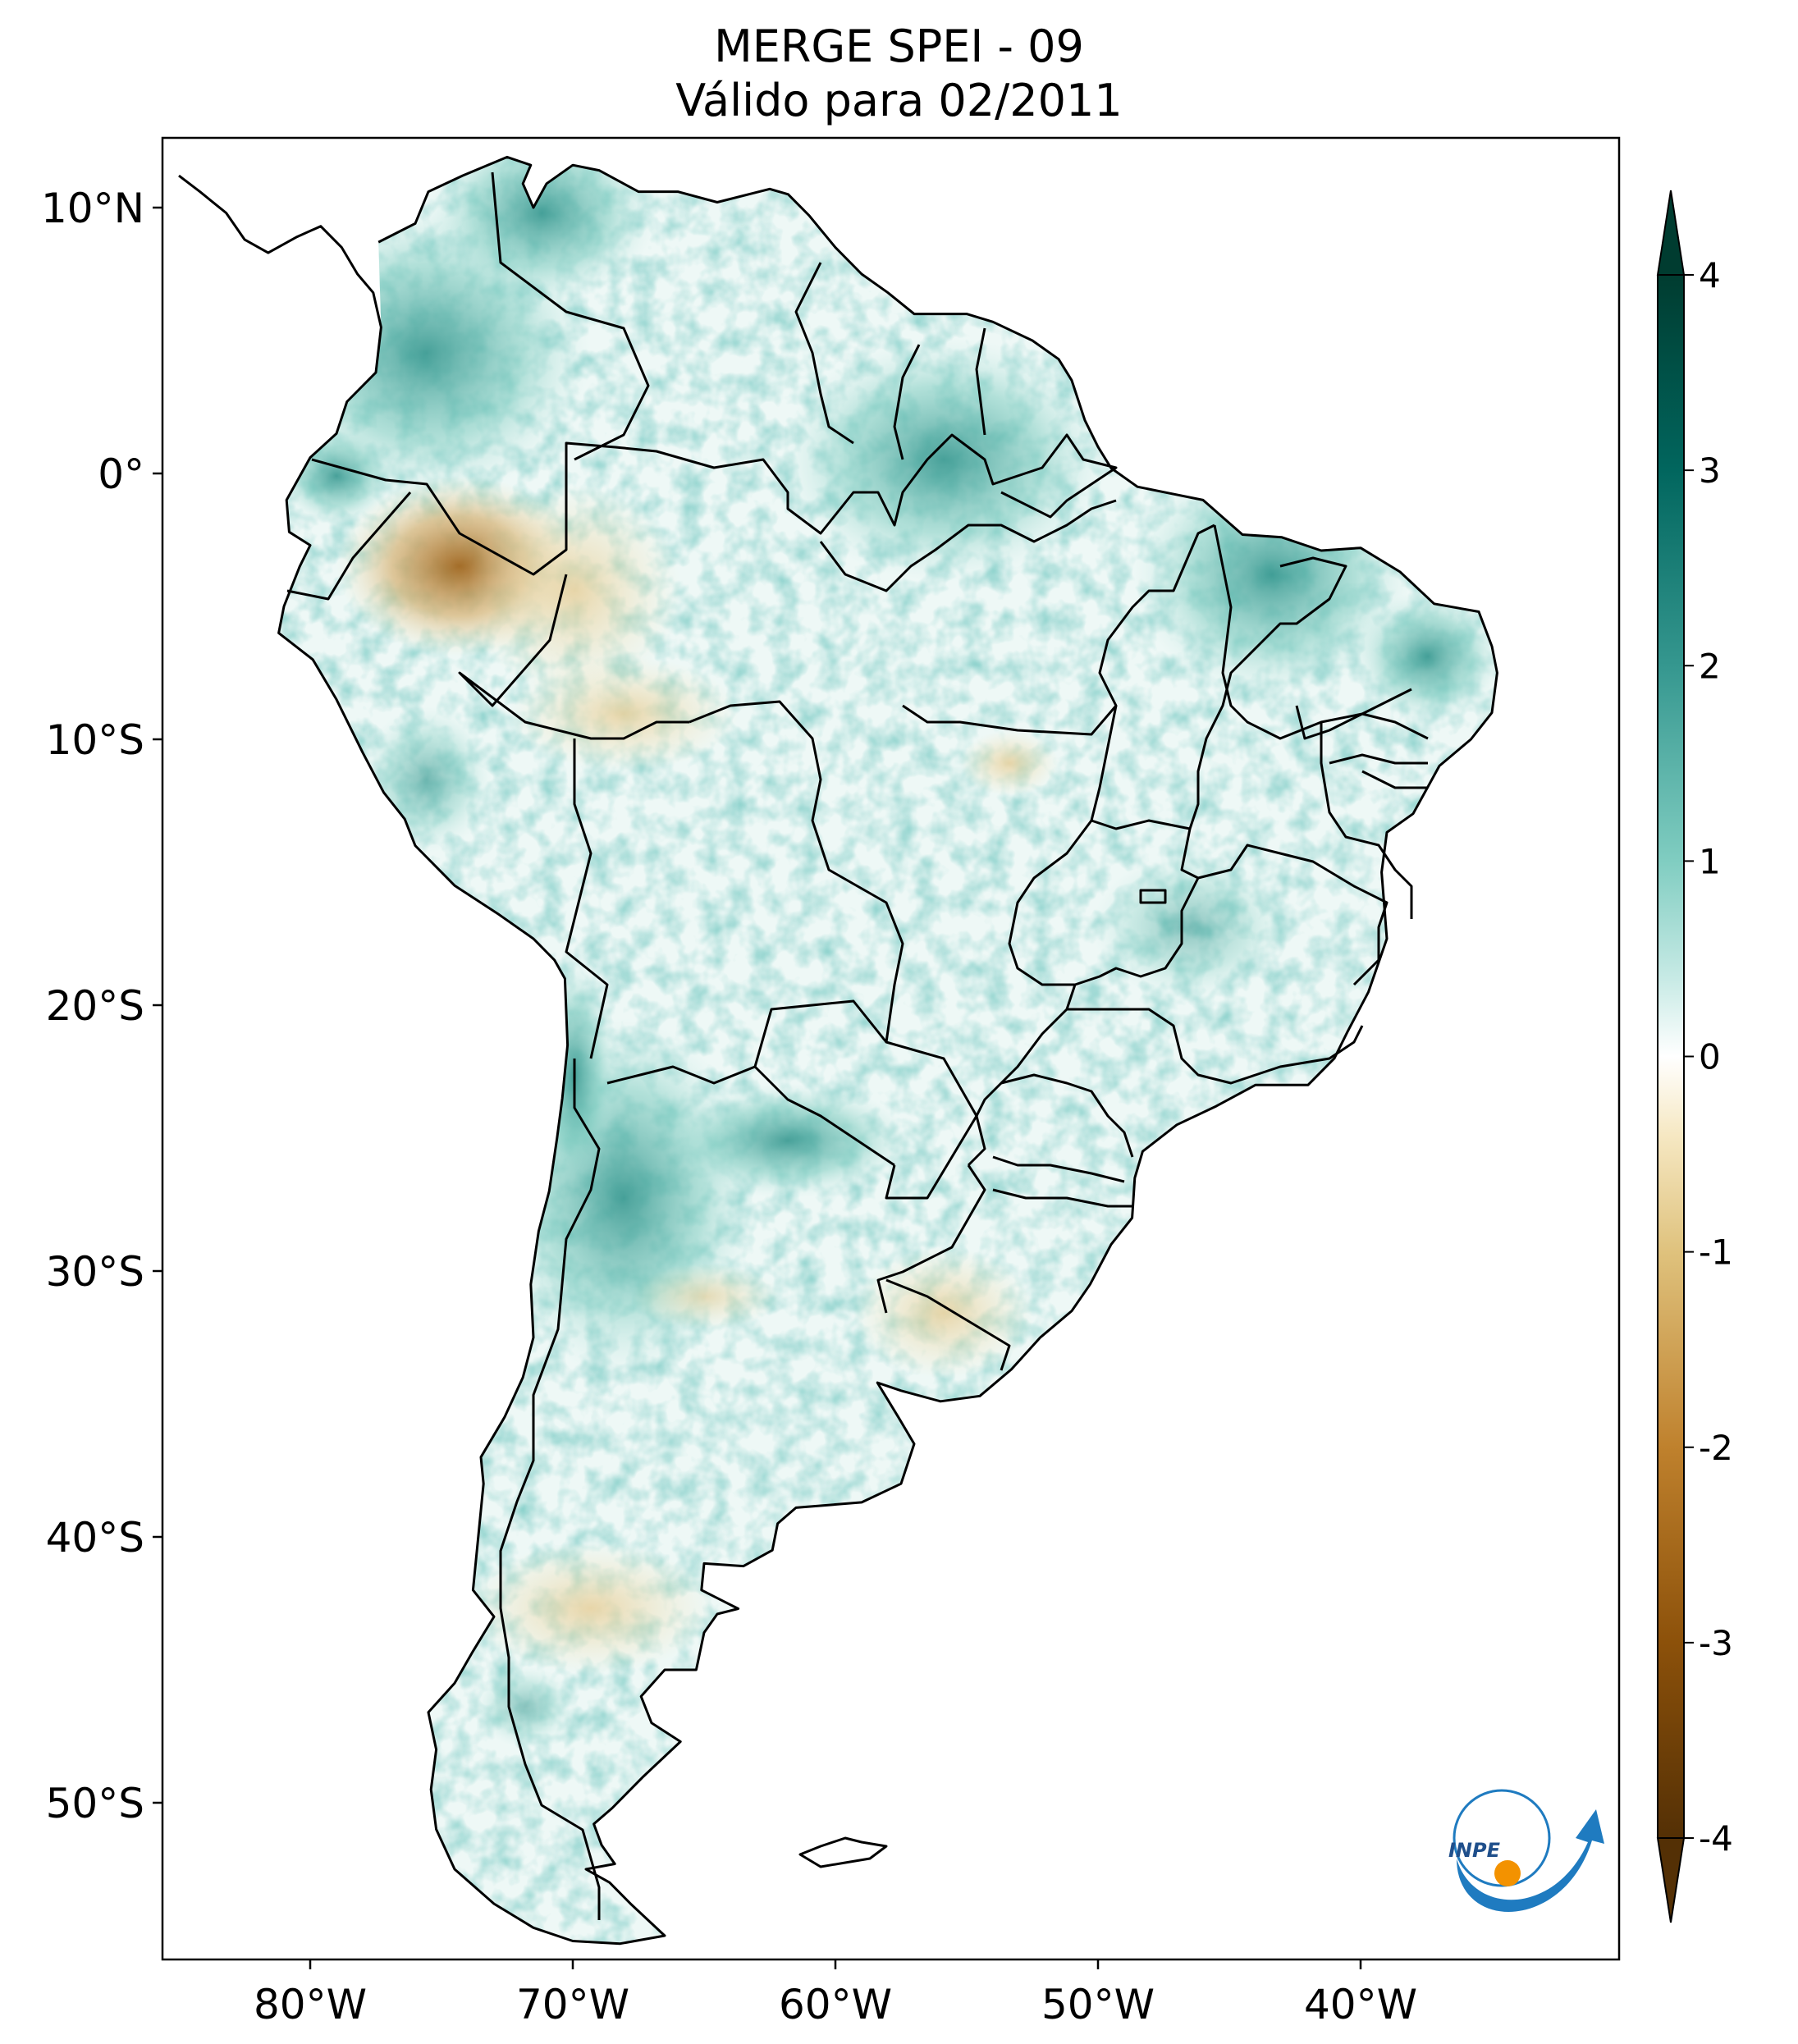 The height and width of the screenshot is (2044, 1798). Describe the element at coordinates (899, 100) in the screenshot. I see `chart-title-line2: Válido para 02/2011` at that location.